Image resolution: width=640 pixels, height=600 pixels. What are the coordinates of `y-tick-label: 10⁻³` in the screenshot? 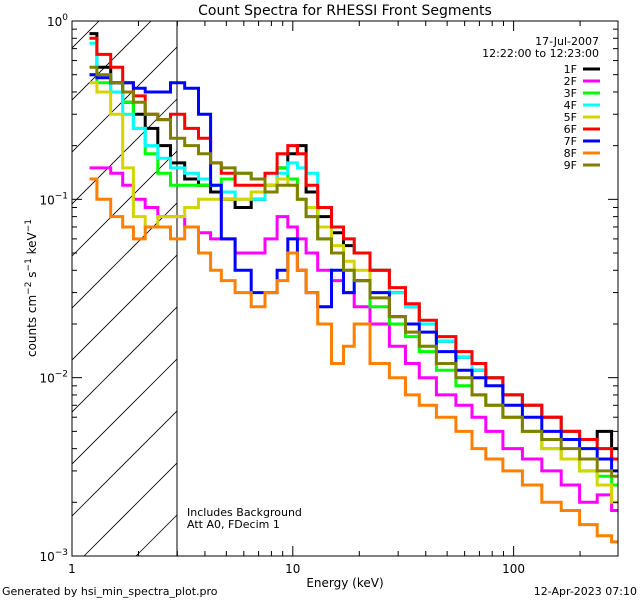 It's located at (53, 556).